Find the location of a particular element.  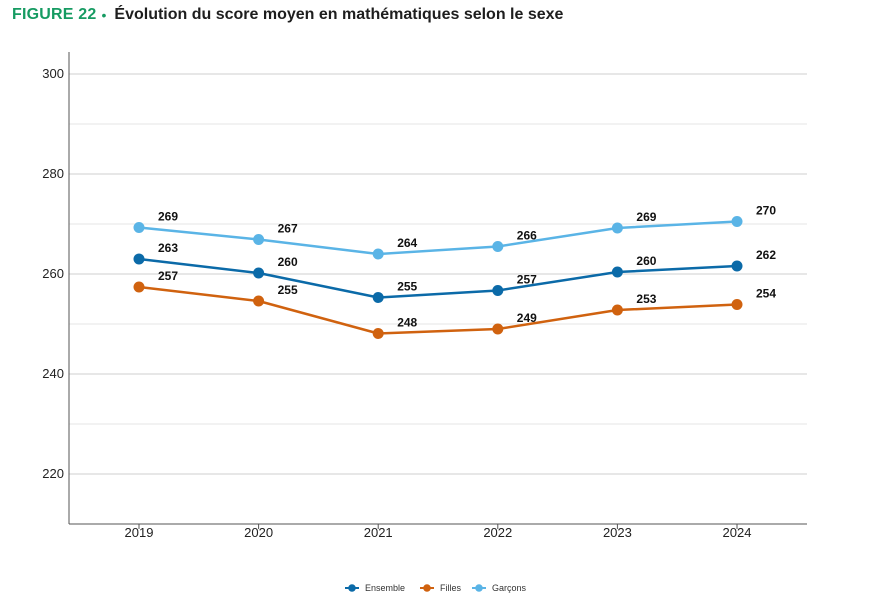

legend-label: Filles is located at coordinates (451, 588).